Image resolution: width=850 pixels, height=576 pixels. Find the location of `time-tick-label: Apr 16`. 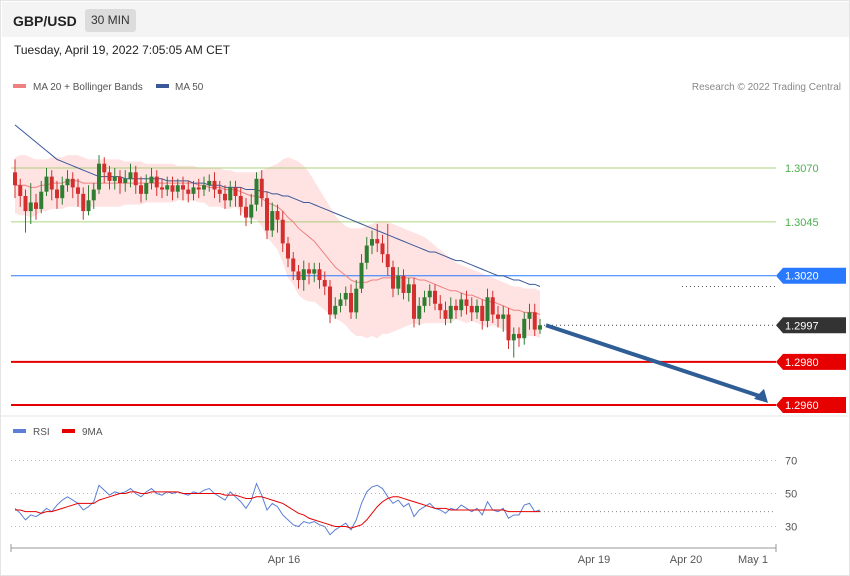

time-tick-label: Apr 16 is located at coordinates (284, 560).